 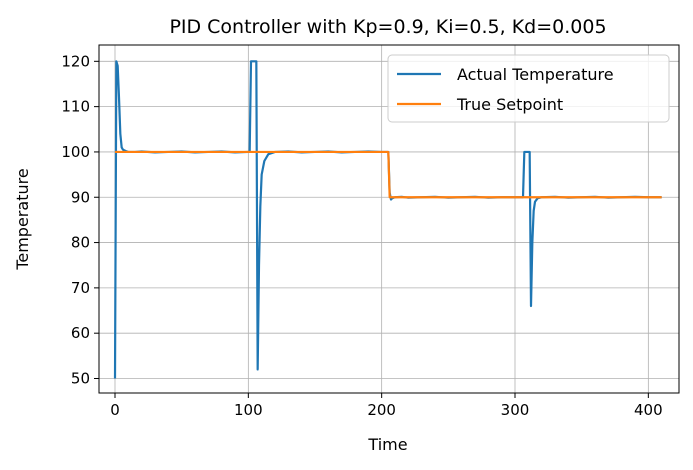 What do you see at coordinates (80, 379) in the screenshot?
I see `y-tick-label: 50` at bounding box center [80, 379].